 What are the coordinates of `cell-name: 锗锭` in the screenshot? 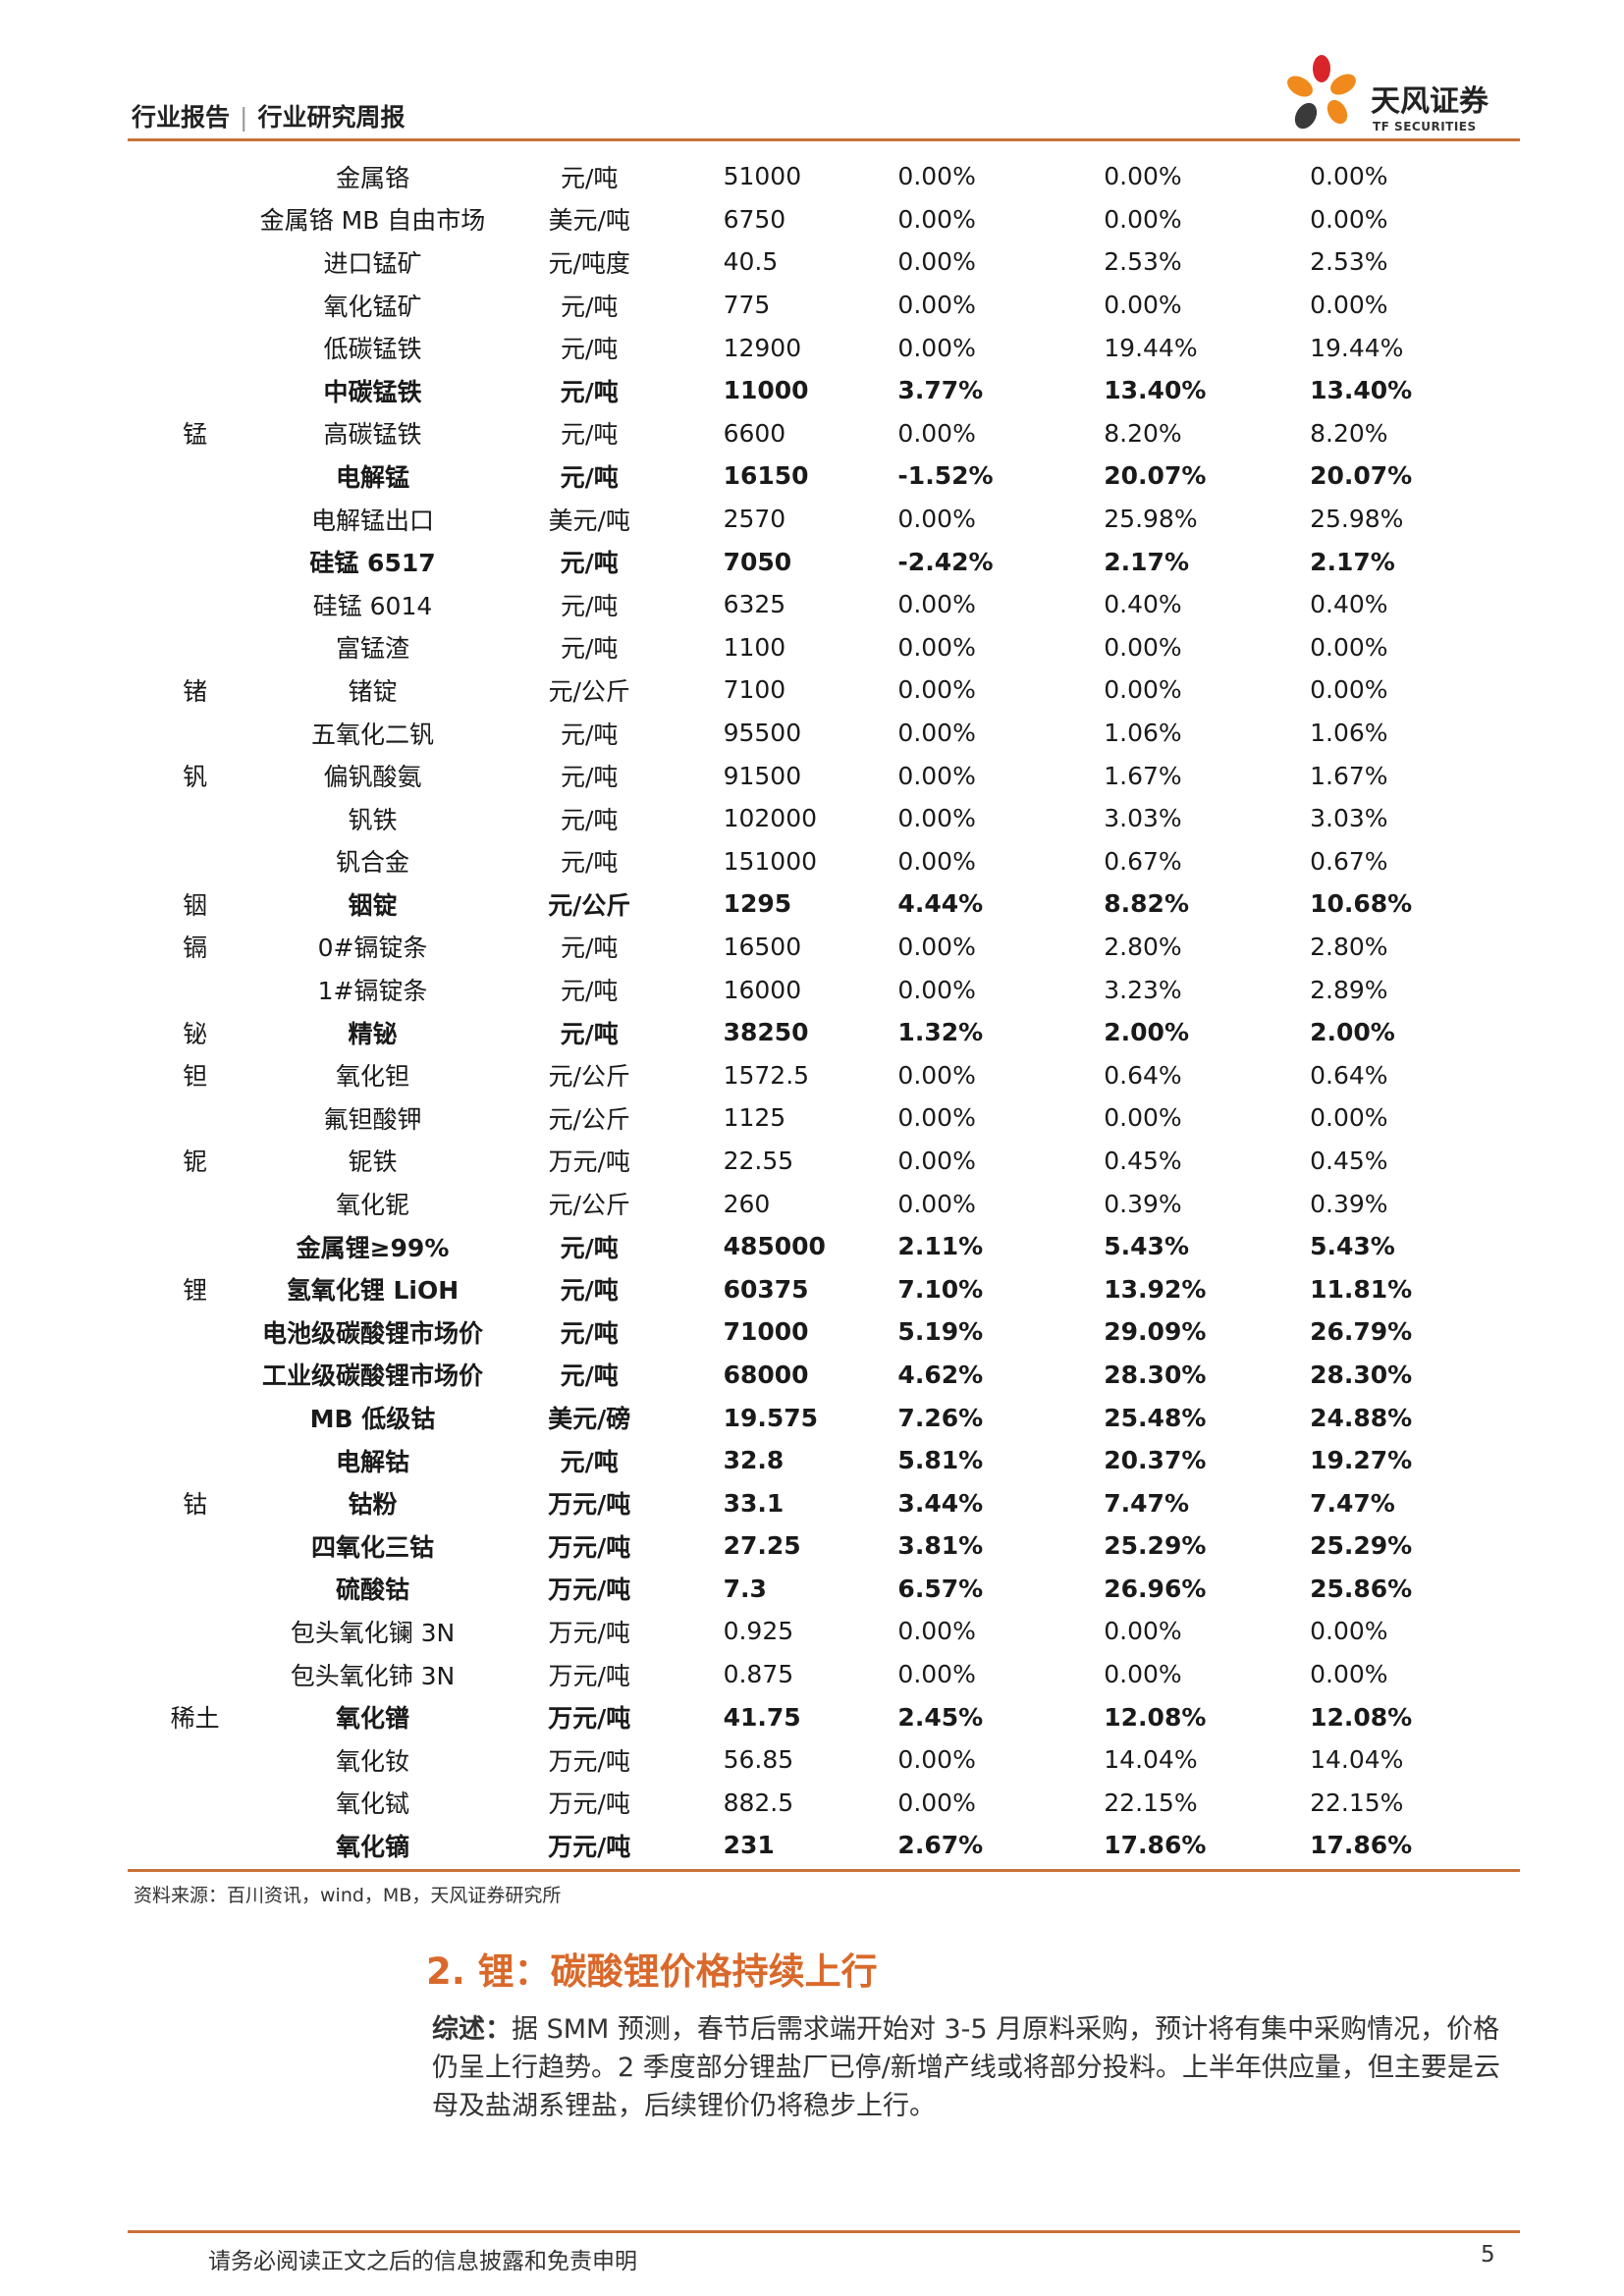 It's located at (373, 691).